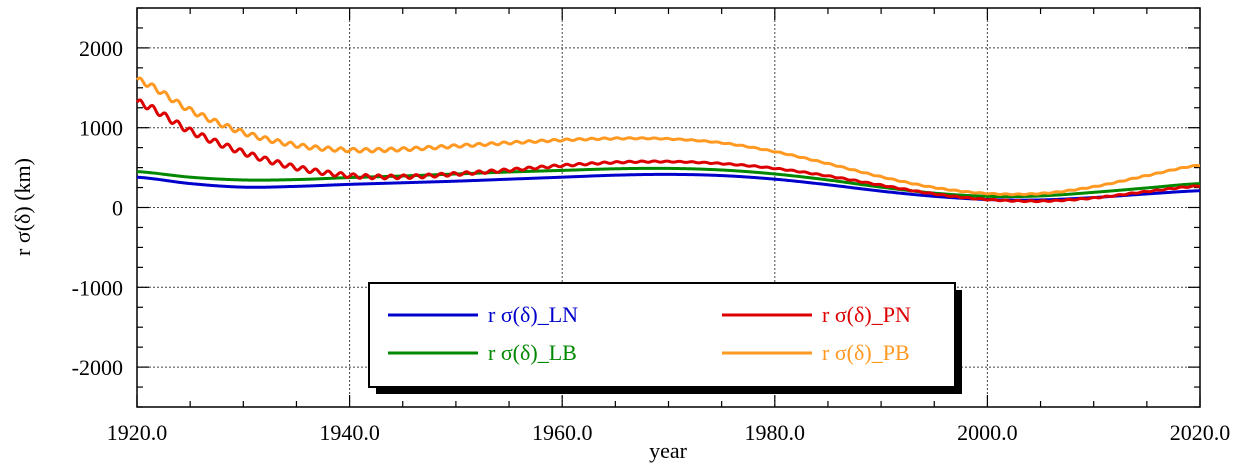 Image resolution: width=1246 pixels, height=464 pixels. What do you see at coordinates (137, 432) in the screenshot?
I see `x-tick-label: 1920.0` at bounding box center [137, 432].